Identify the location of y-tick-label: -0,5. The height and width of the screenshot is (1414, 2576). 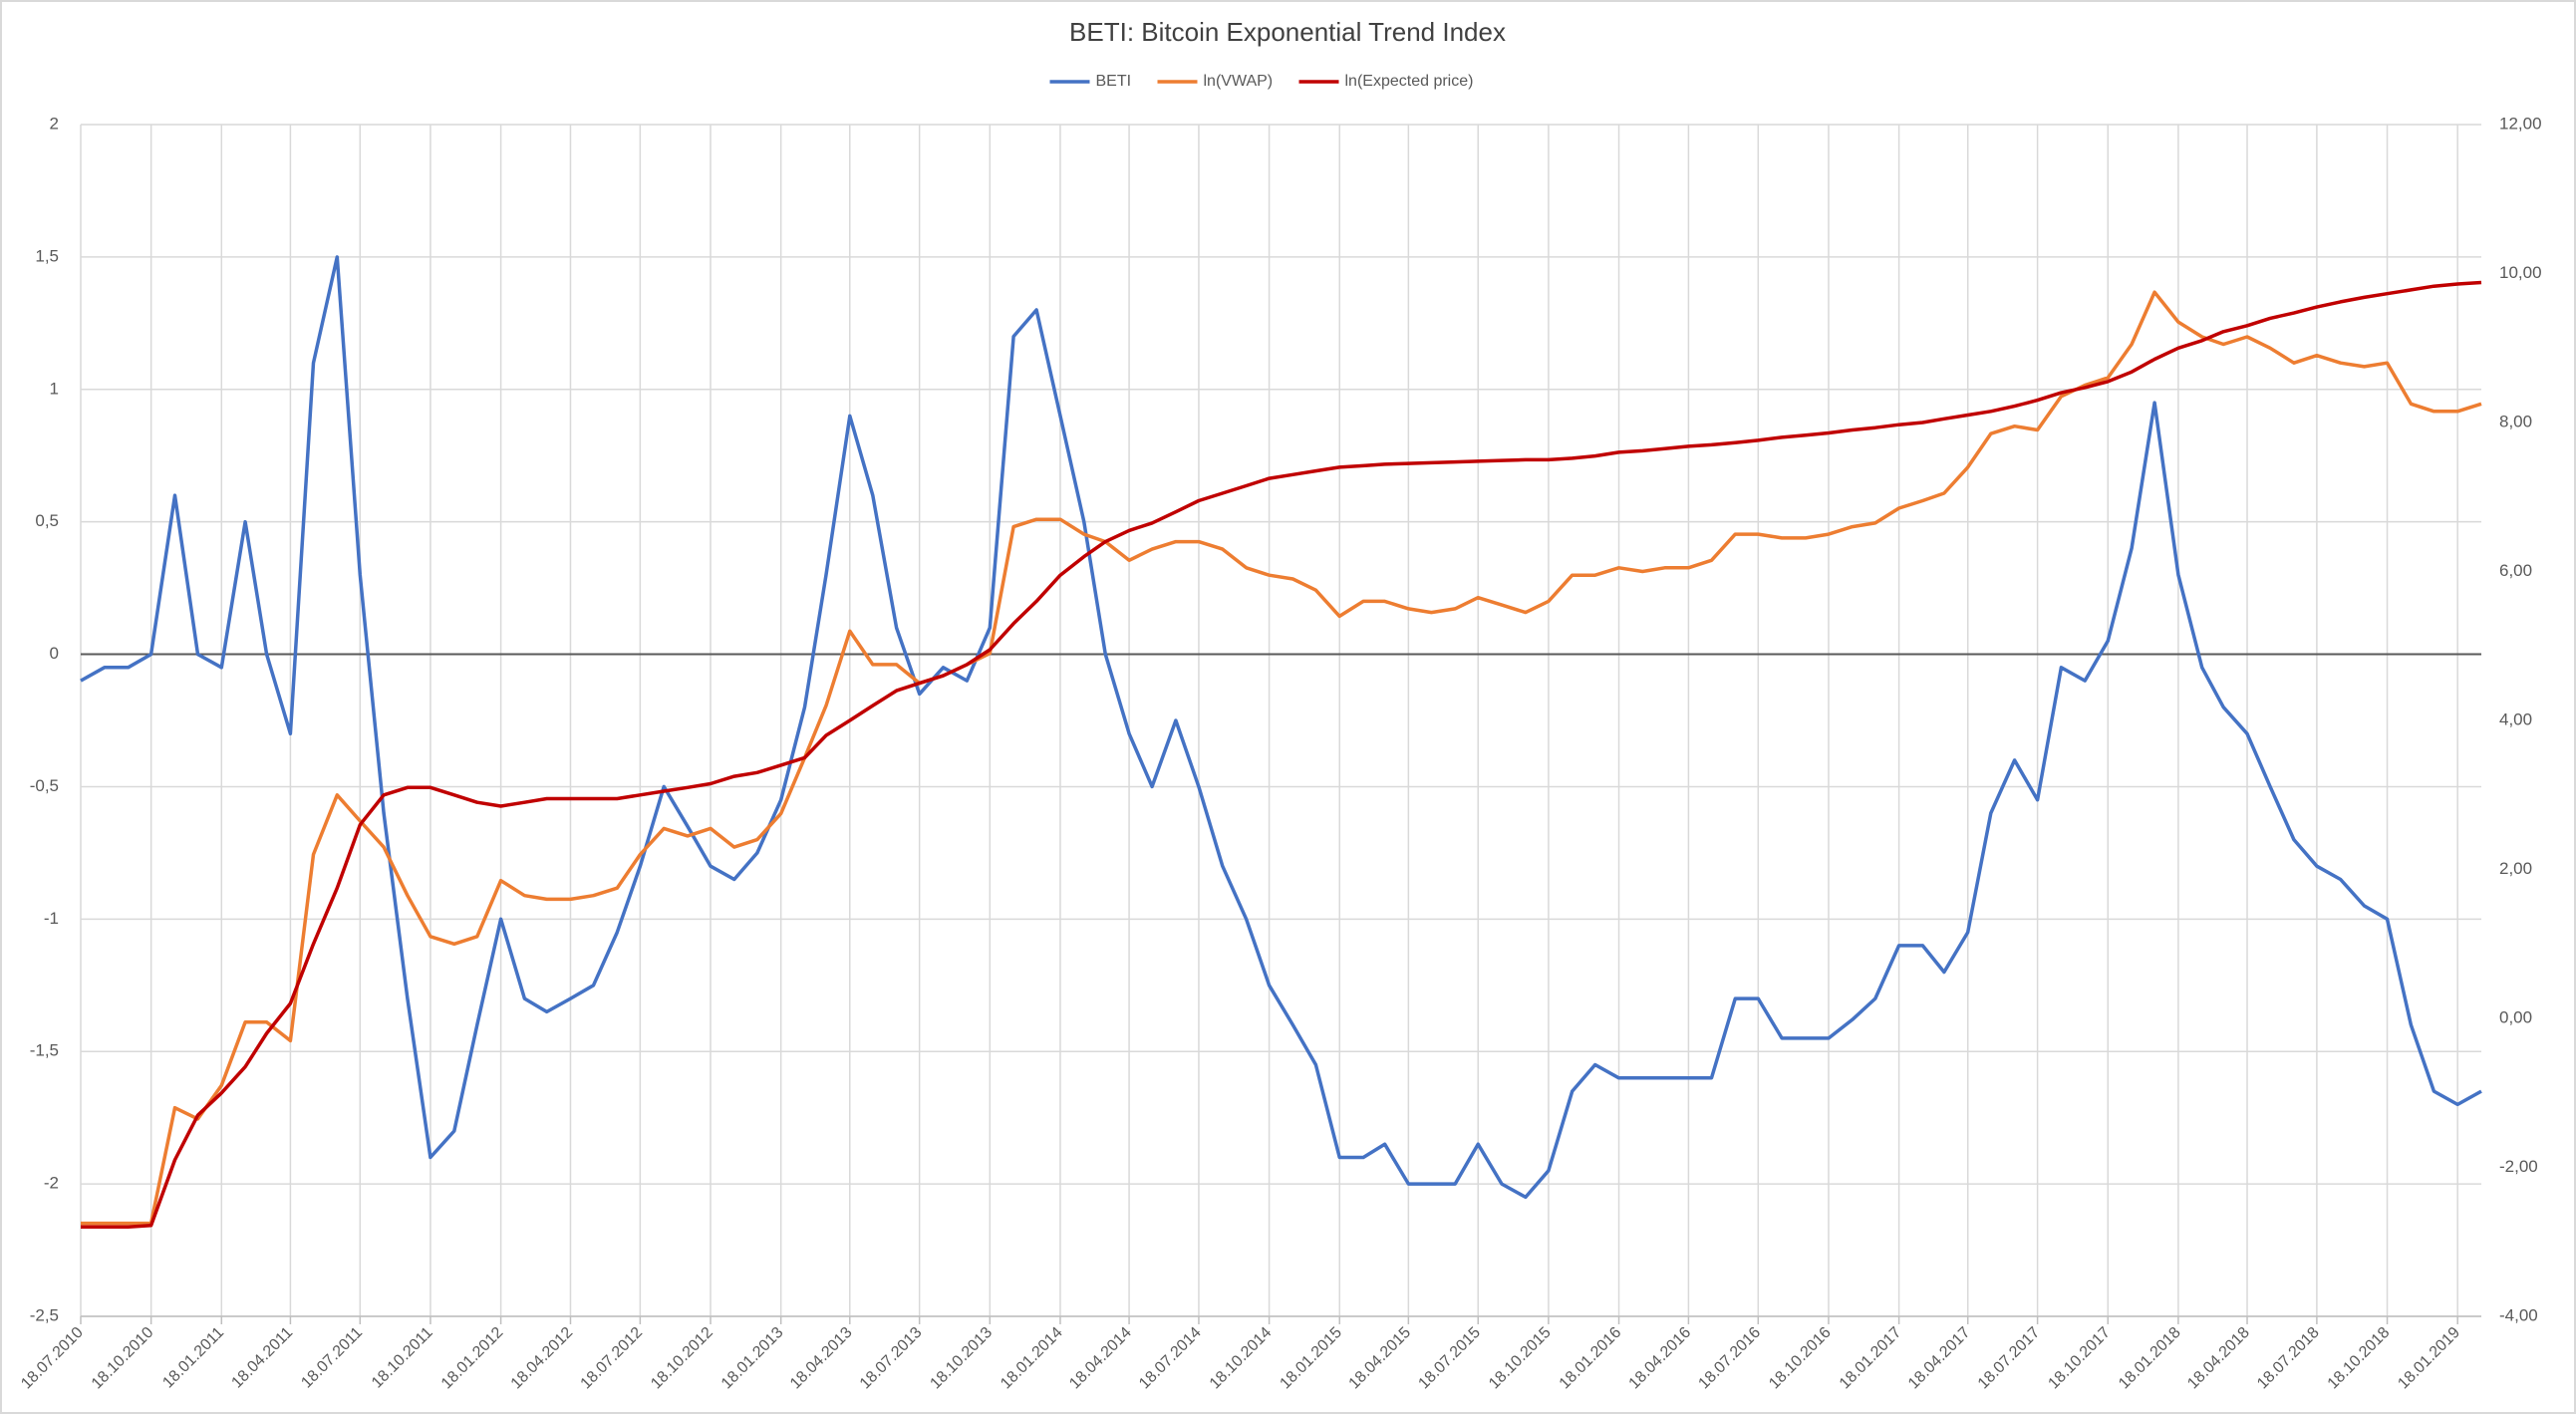
(44, 786).